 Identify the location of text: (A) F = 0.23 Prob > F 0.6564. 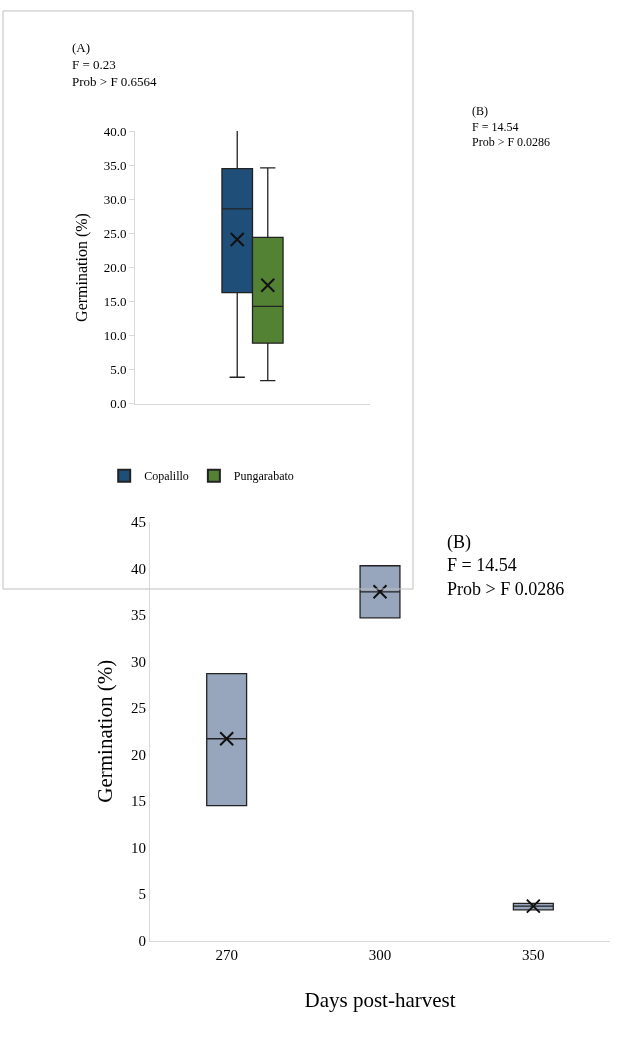
(115, 64).